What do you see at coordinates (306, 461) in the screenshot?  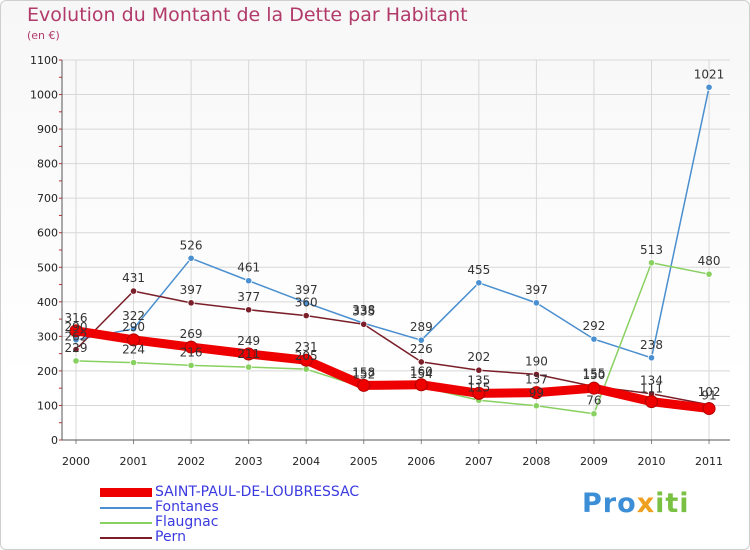 I see `x-tick-label: 2004` at bounding box center [306, 461].